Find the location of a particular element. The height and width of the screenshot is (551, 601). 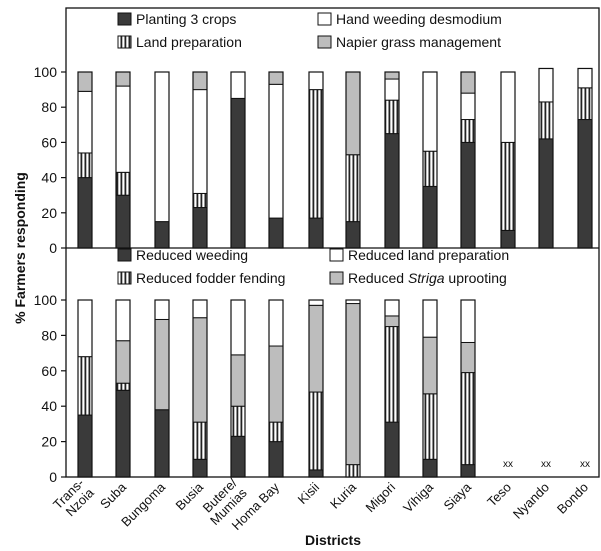

y-tick-label: 100 is located at coordinates (46, 72).